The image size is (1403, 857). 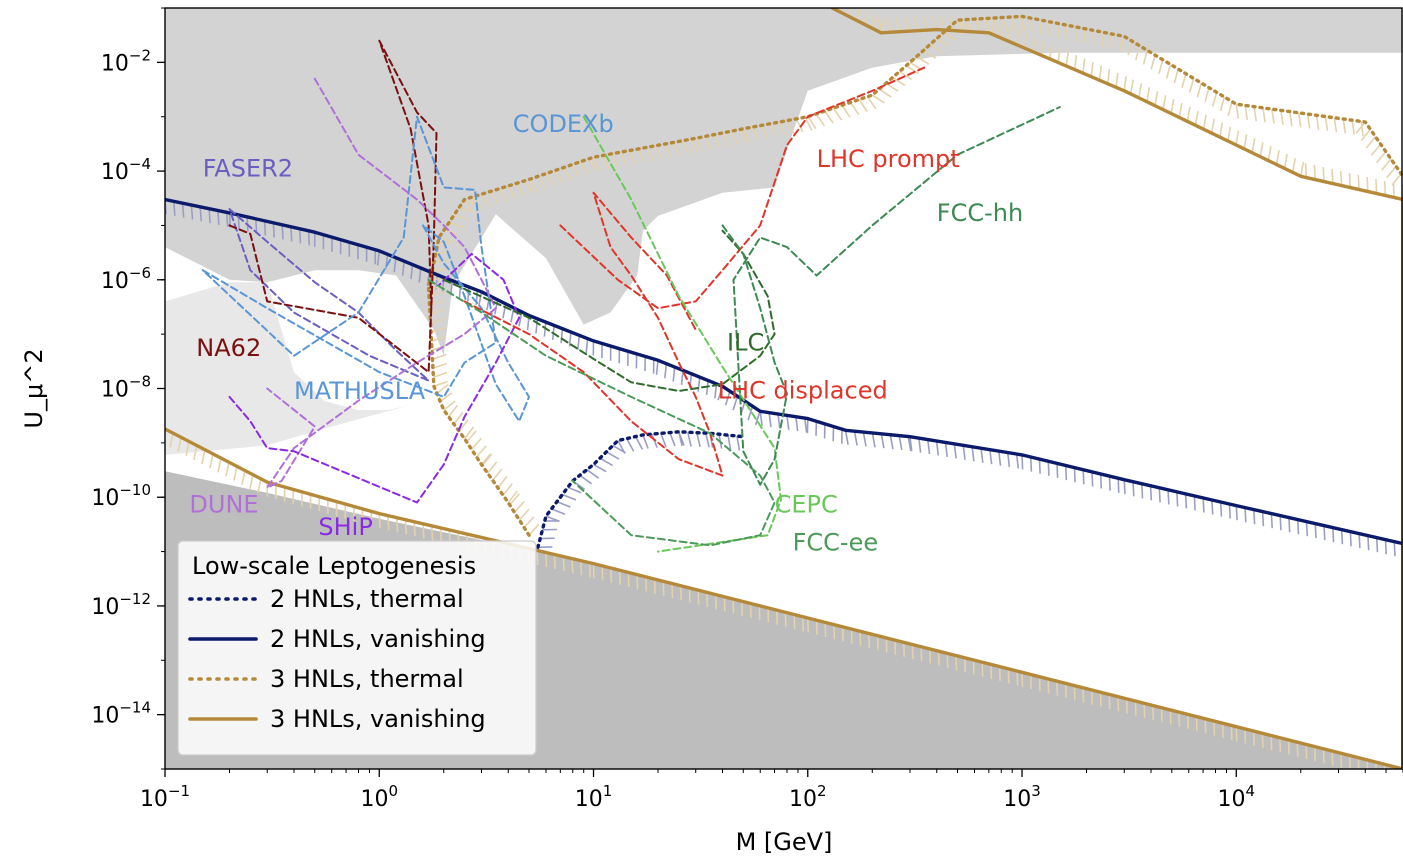 What do you see at coordinates (248, 168) in the screenshot?
I see `label-faser2: FASER2` at bounding box center [248, 168].